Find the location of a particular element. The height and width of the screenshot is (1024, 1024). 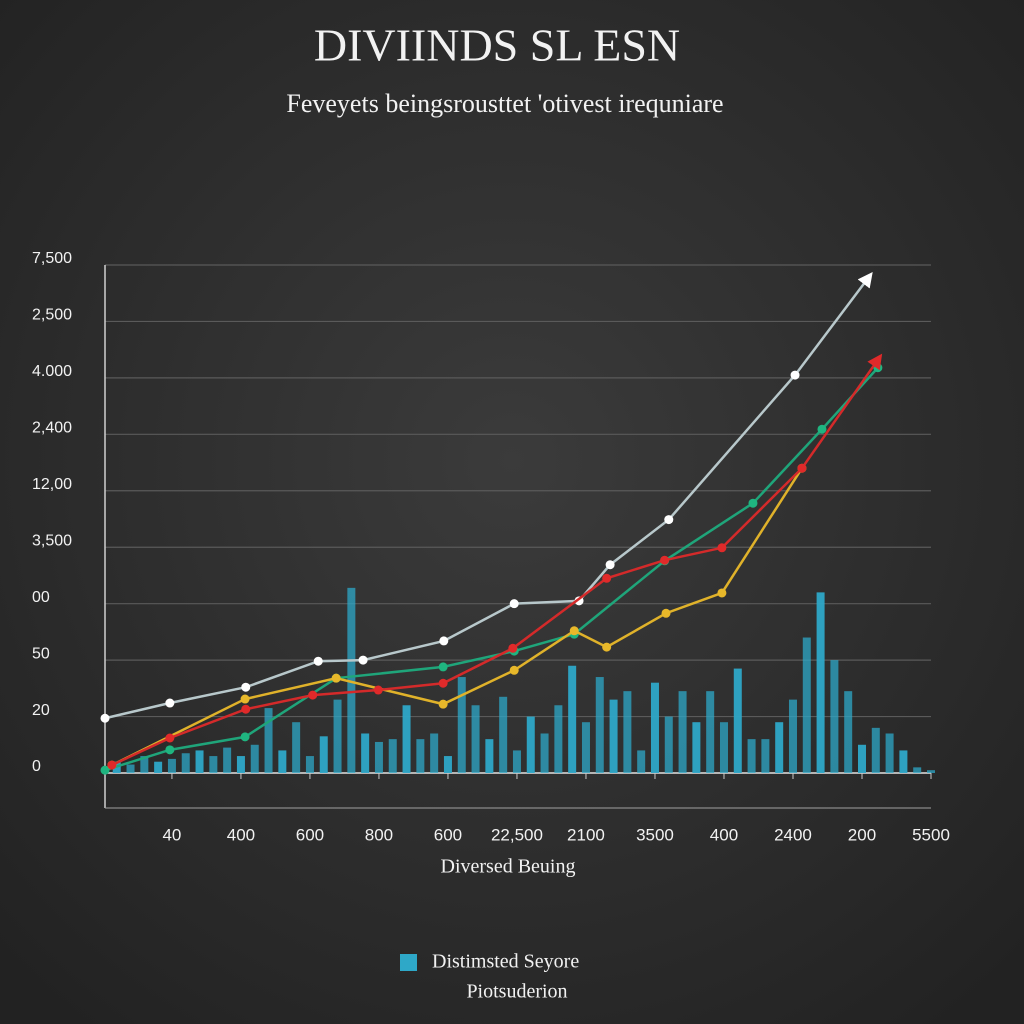

caption: Piotsuderion is located at coordinates (516, 992).